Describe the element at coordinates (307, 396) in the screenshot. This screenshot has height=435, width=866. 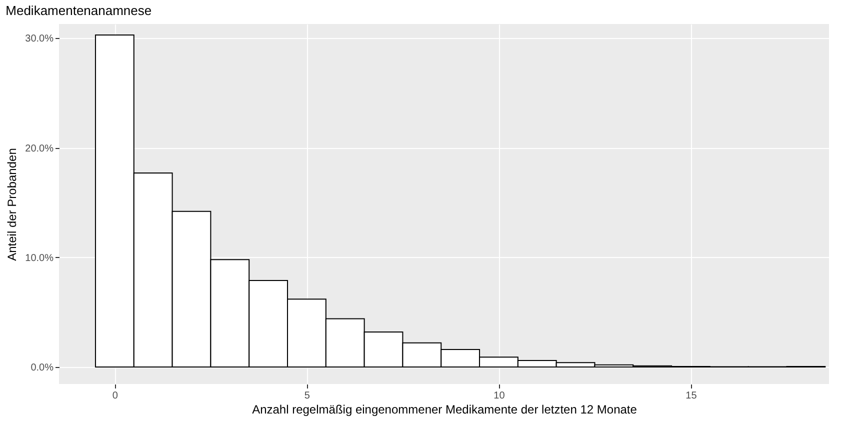
I see `x-tick-label: 5` at that location.